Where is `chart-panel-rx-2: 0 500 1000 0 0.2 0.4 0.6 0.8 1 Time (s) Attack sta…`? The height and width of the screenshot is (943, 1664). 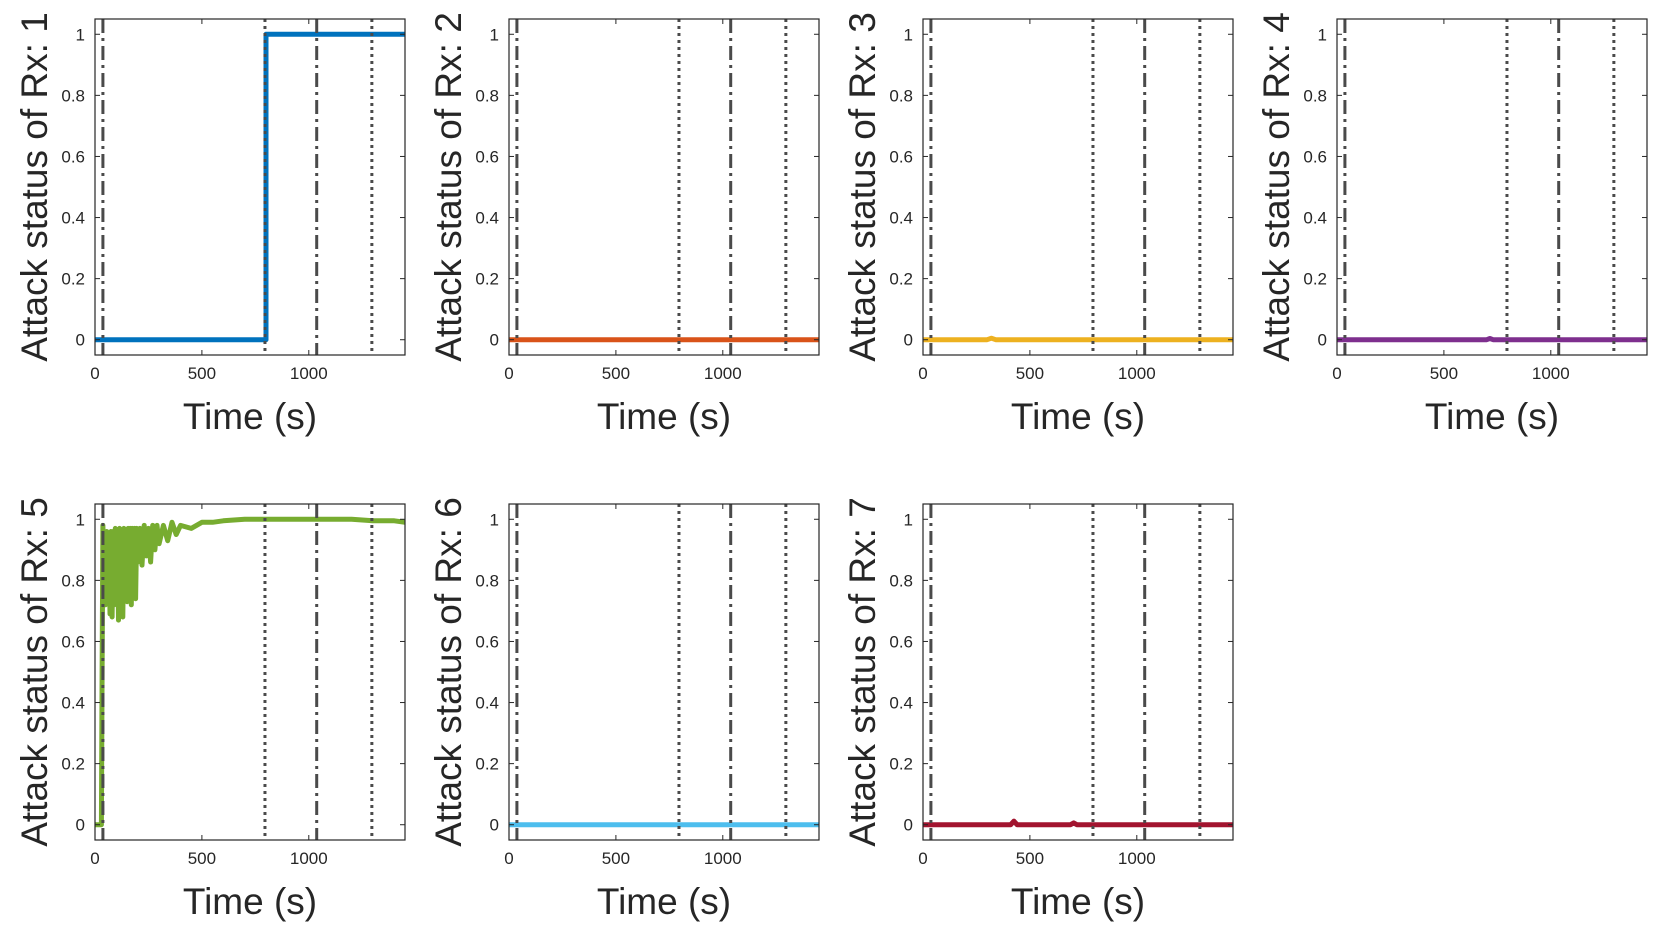 chart-panel-rx-2: 0 500 1000 0 0.2 0.4 0.6 0.8 1 Time (s) Attack sta… is located at coordinates (624, 224).